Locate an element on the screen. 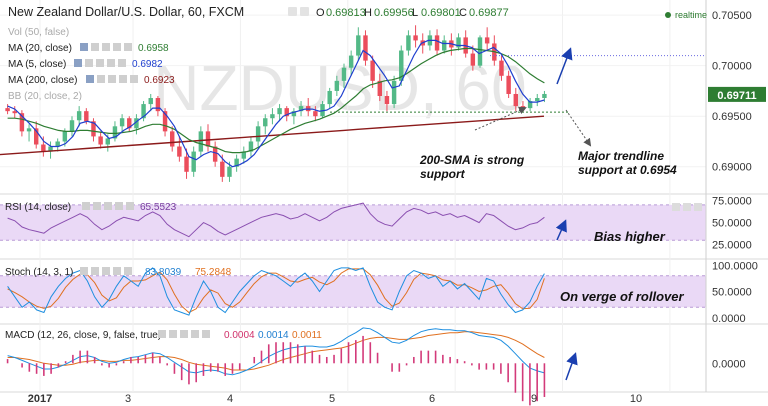 This screenshot has height=406, width=768. ma5-legend: MA (5, close) is located at coordinates (37, 64).